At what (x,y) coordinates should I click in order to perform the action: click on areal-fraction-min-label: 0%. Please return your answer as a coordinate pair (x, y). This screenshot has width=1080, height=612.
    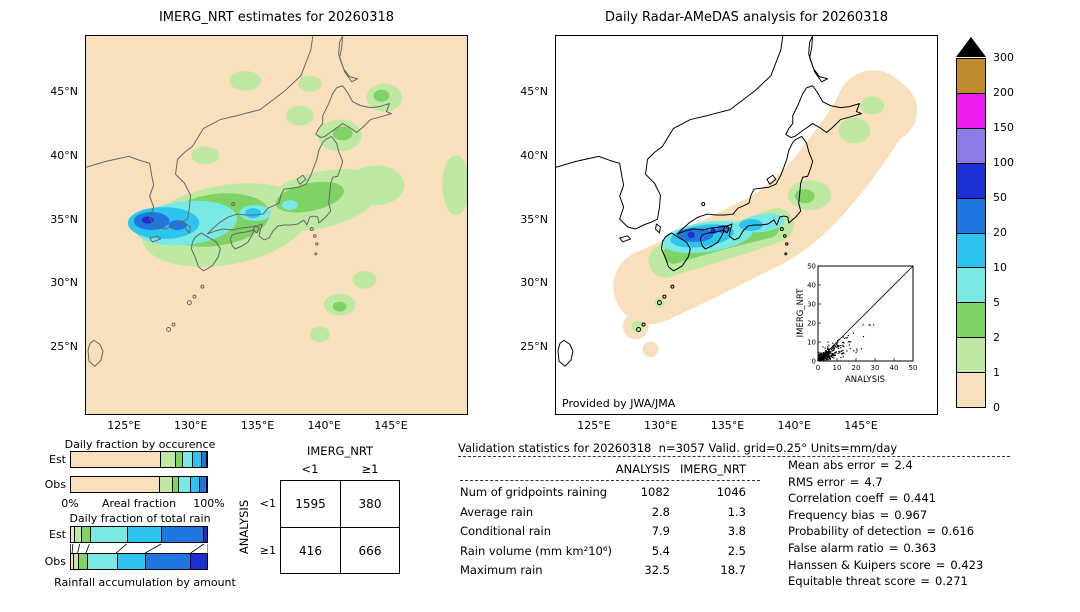
    Looking at the image, I should click on (70, 503).